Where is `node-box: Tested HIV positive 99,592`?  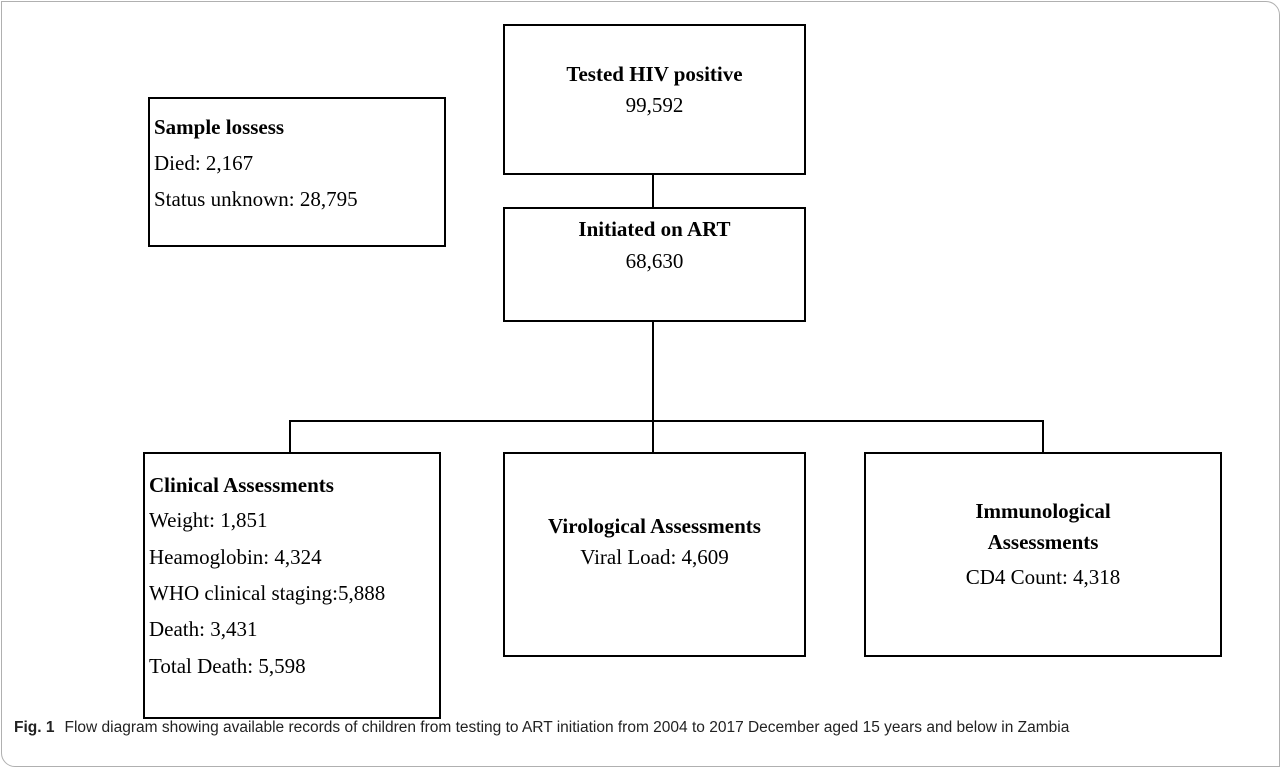
node-box: Tested HIV positive 99,592 is located at coordinates (654, 99).